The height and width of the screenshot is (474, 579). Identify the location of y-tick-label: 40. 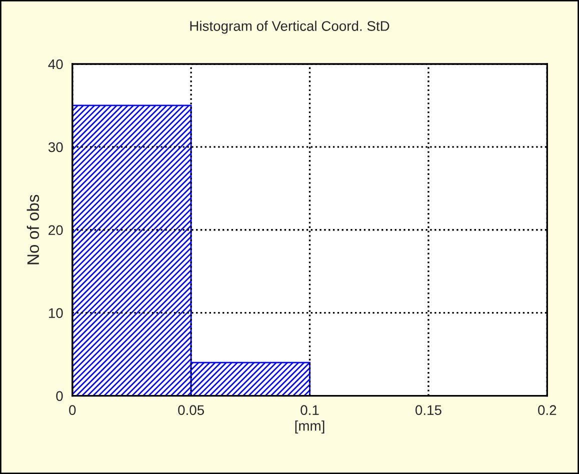
(55, 64).